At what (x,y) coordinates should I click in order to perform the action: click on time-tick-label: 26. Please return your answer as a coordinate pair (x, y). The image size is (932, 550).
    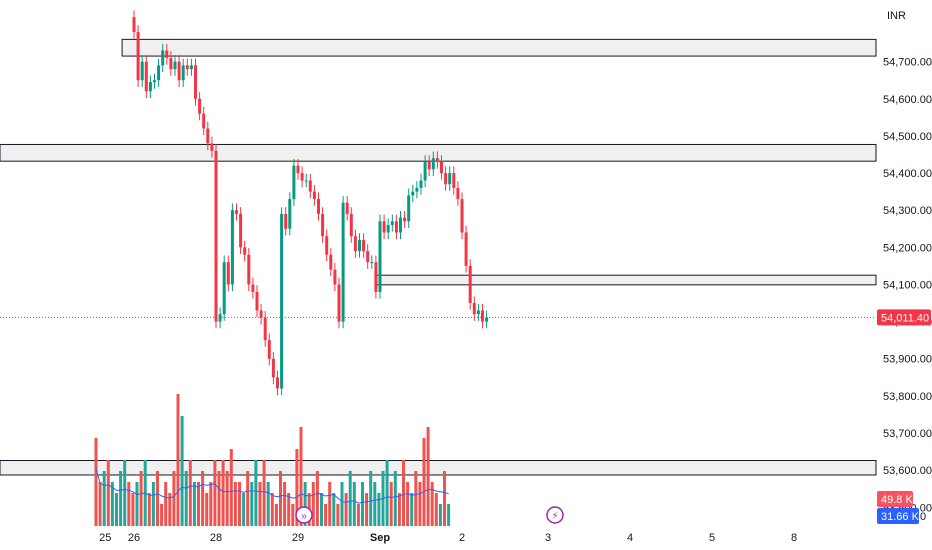
    Looking at the image, I should click on (134, 538).